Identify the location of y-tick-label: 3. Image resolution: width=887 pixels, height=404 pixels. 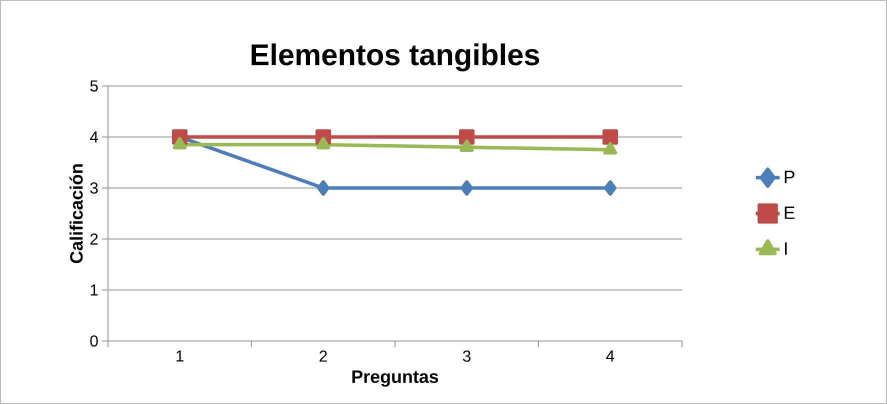
(94, 188).